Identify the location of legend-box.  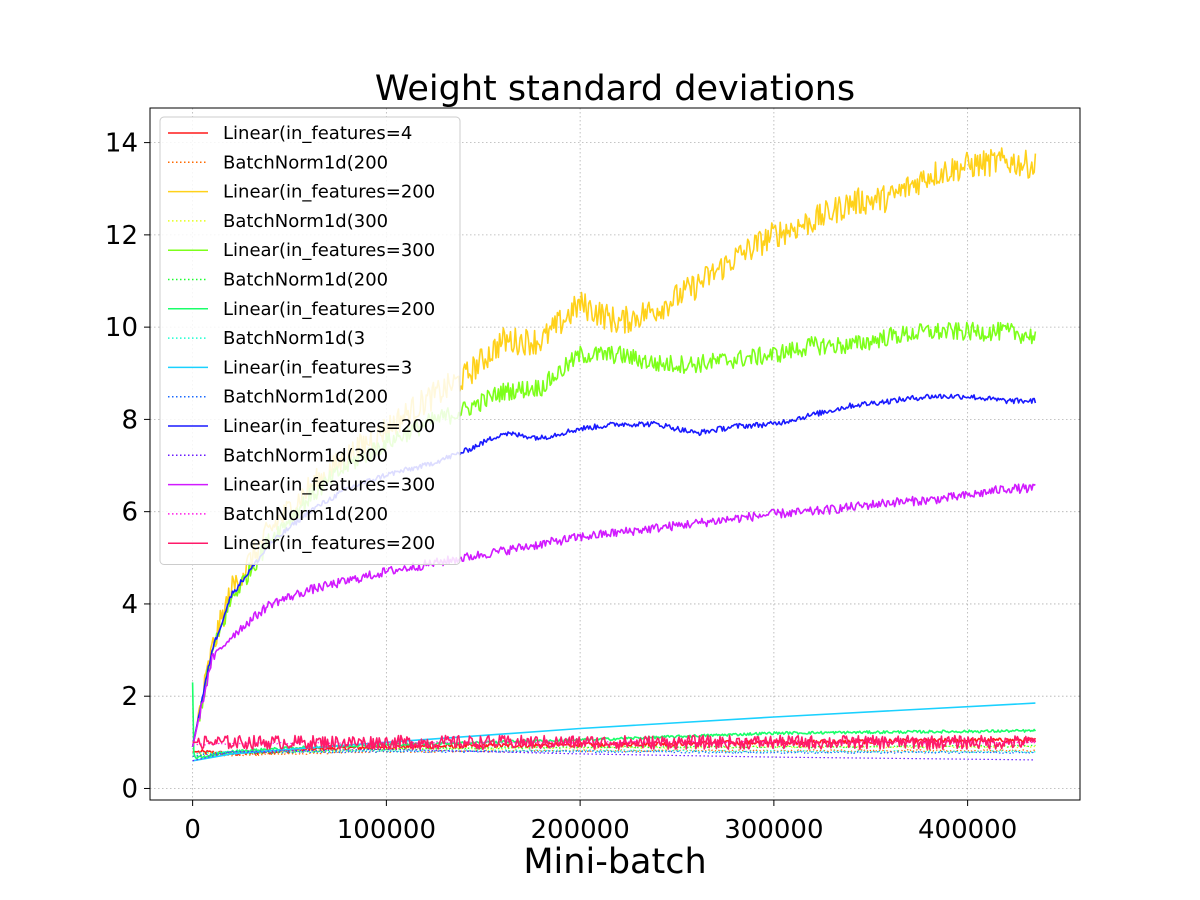
(310, 340).